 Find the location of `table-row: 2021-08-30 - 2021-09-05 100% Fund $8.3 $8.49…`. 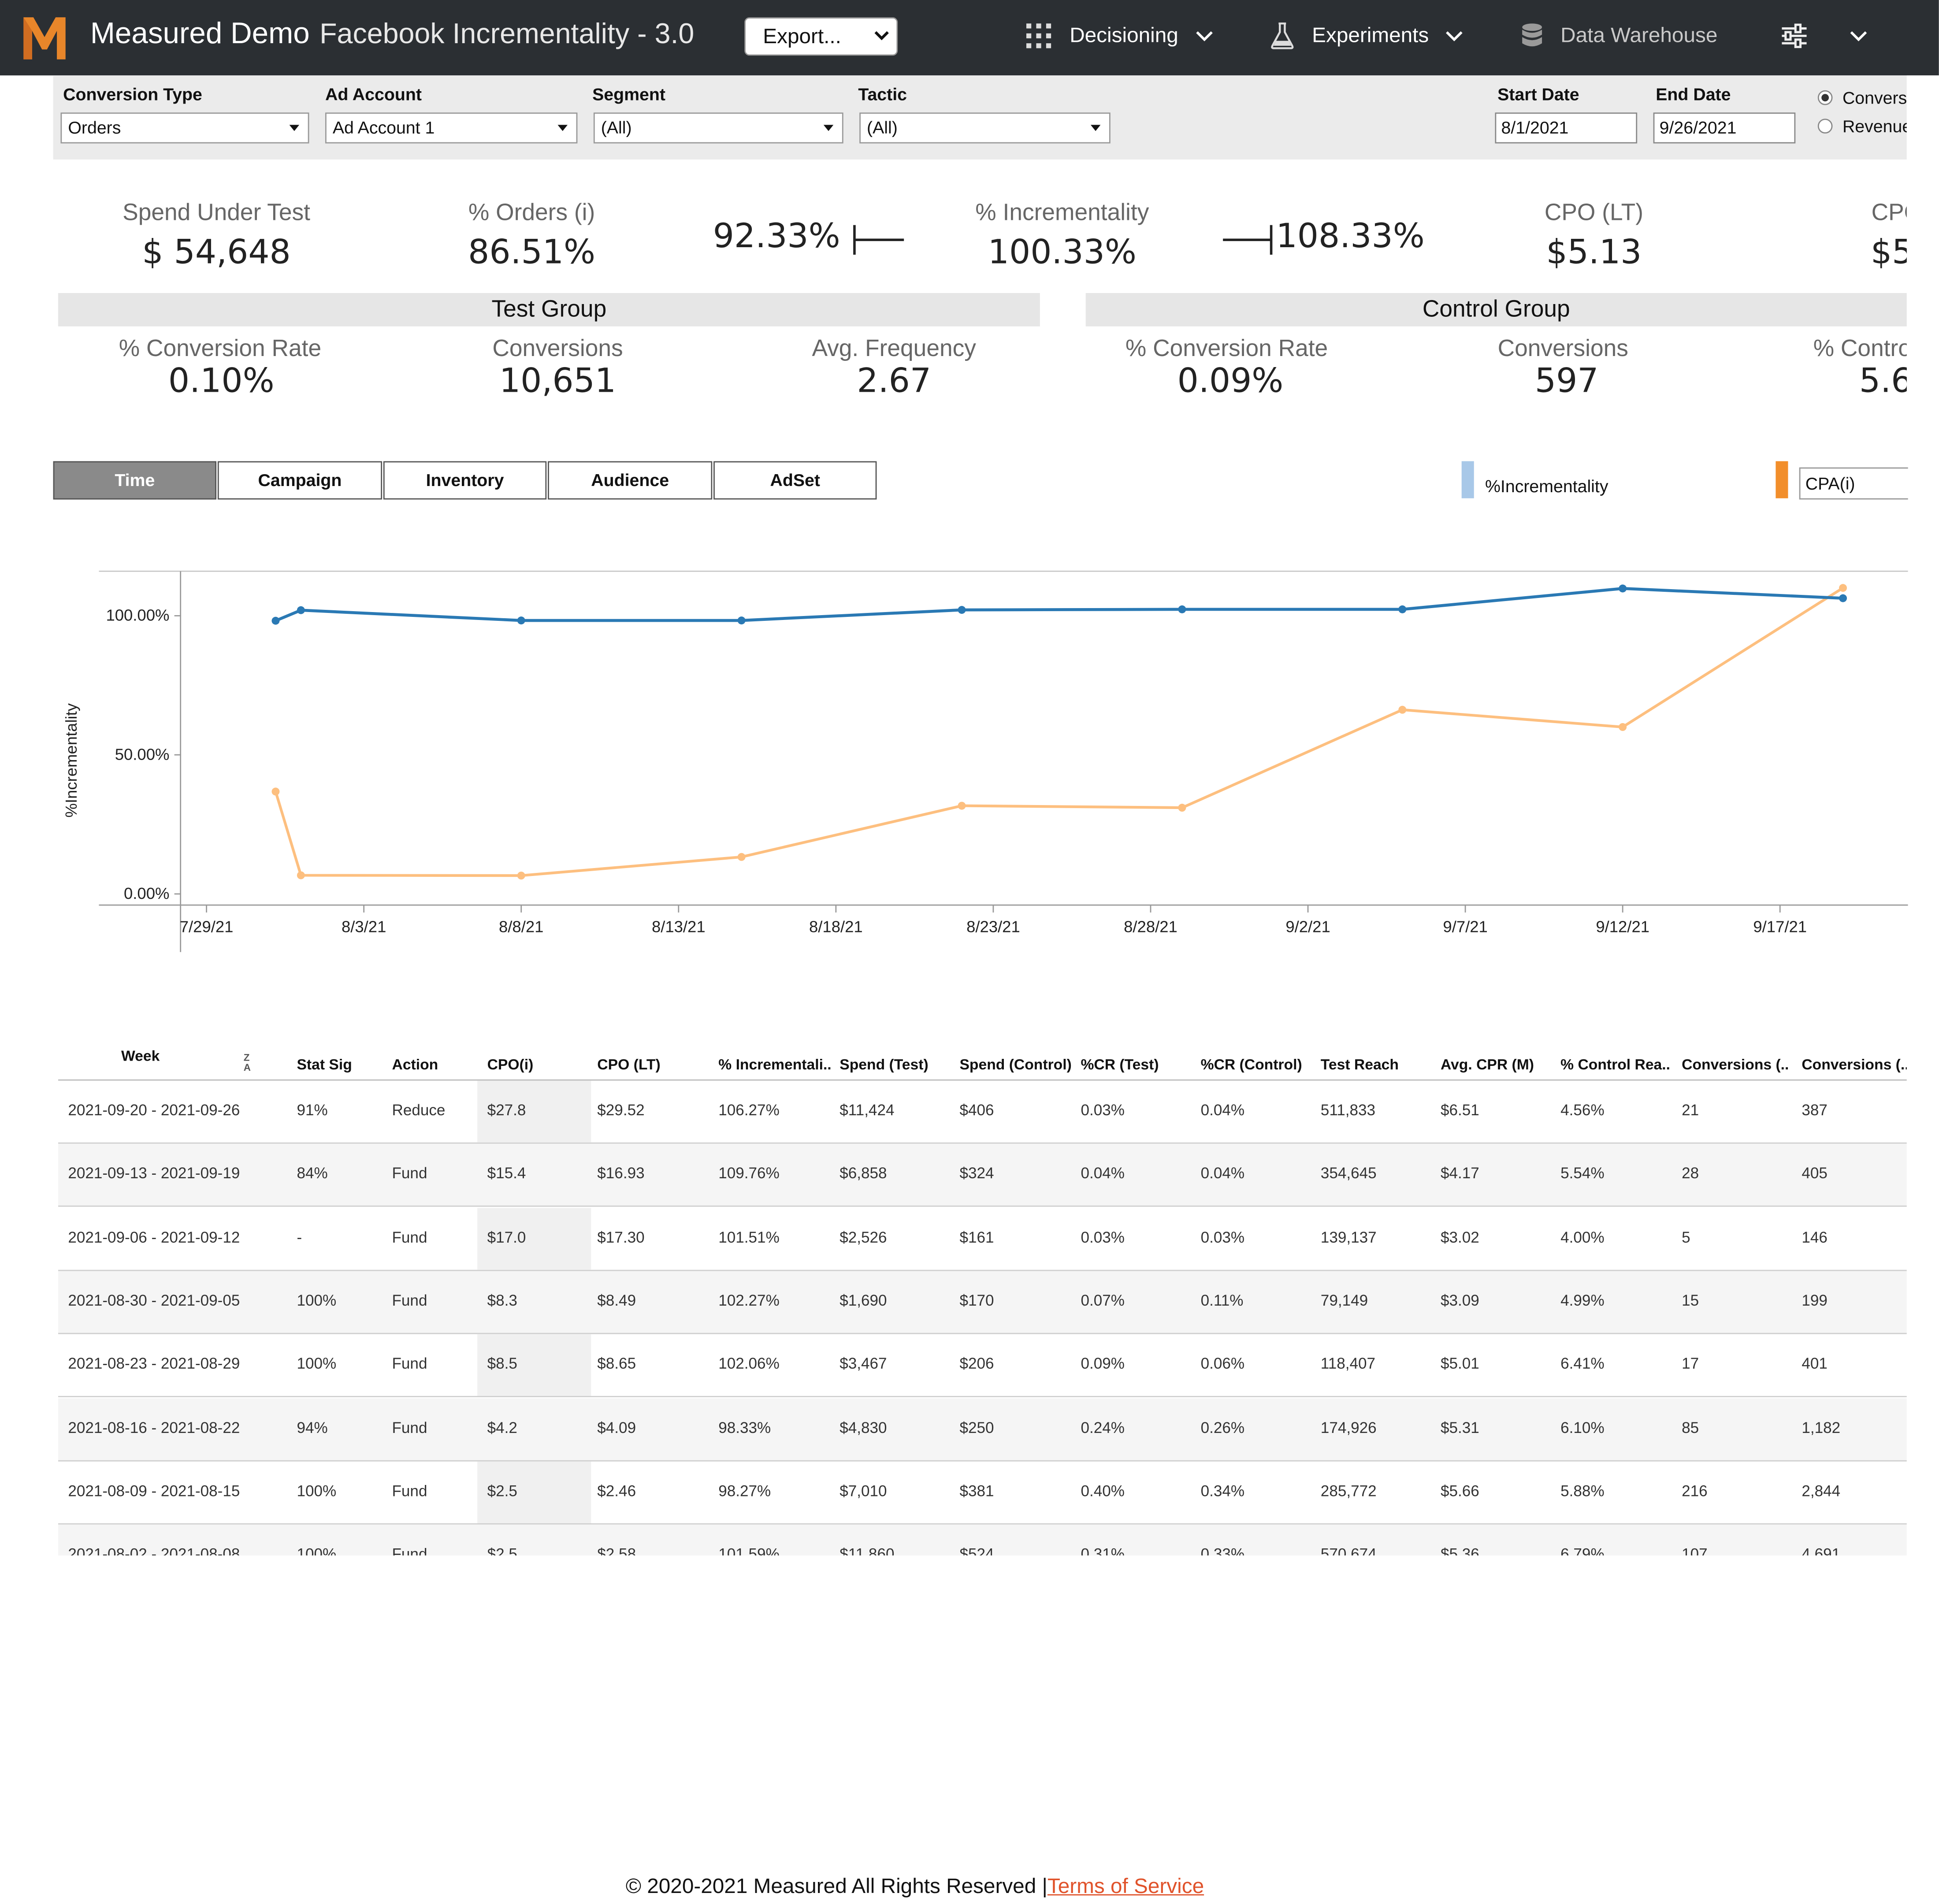

table-row: 2021-08-30 - 2021-09-05 100% Fund $8.3 $8.49… is located at coordinates (982, 1302).